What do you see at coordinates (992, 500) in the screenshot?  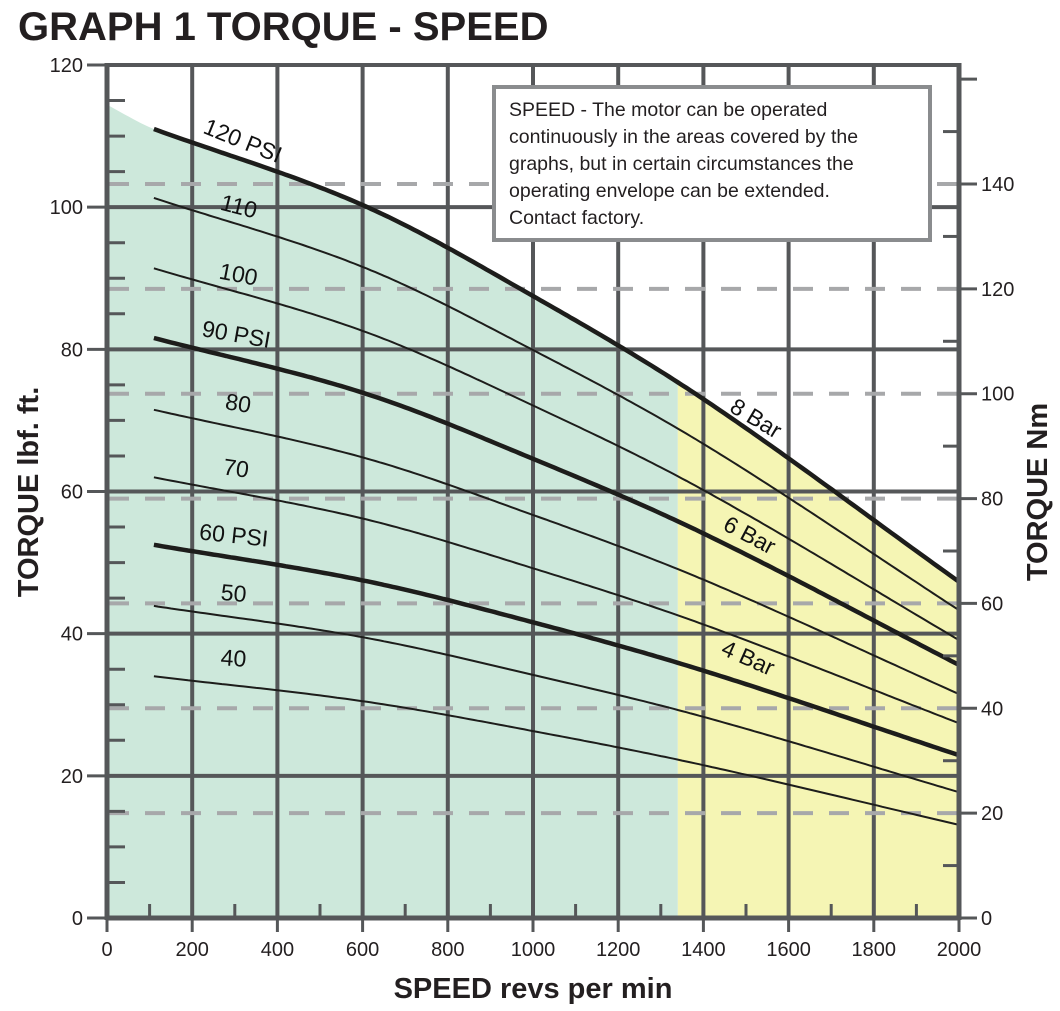 I see `y2-tick-label: 80` at bounding box center [992, 500].